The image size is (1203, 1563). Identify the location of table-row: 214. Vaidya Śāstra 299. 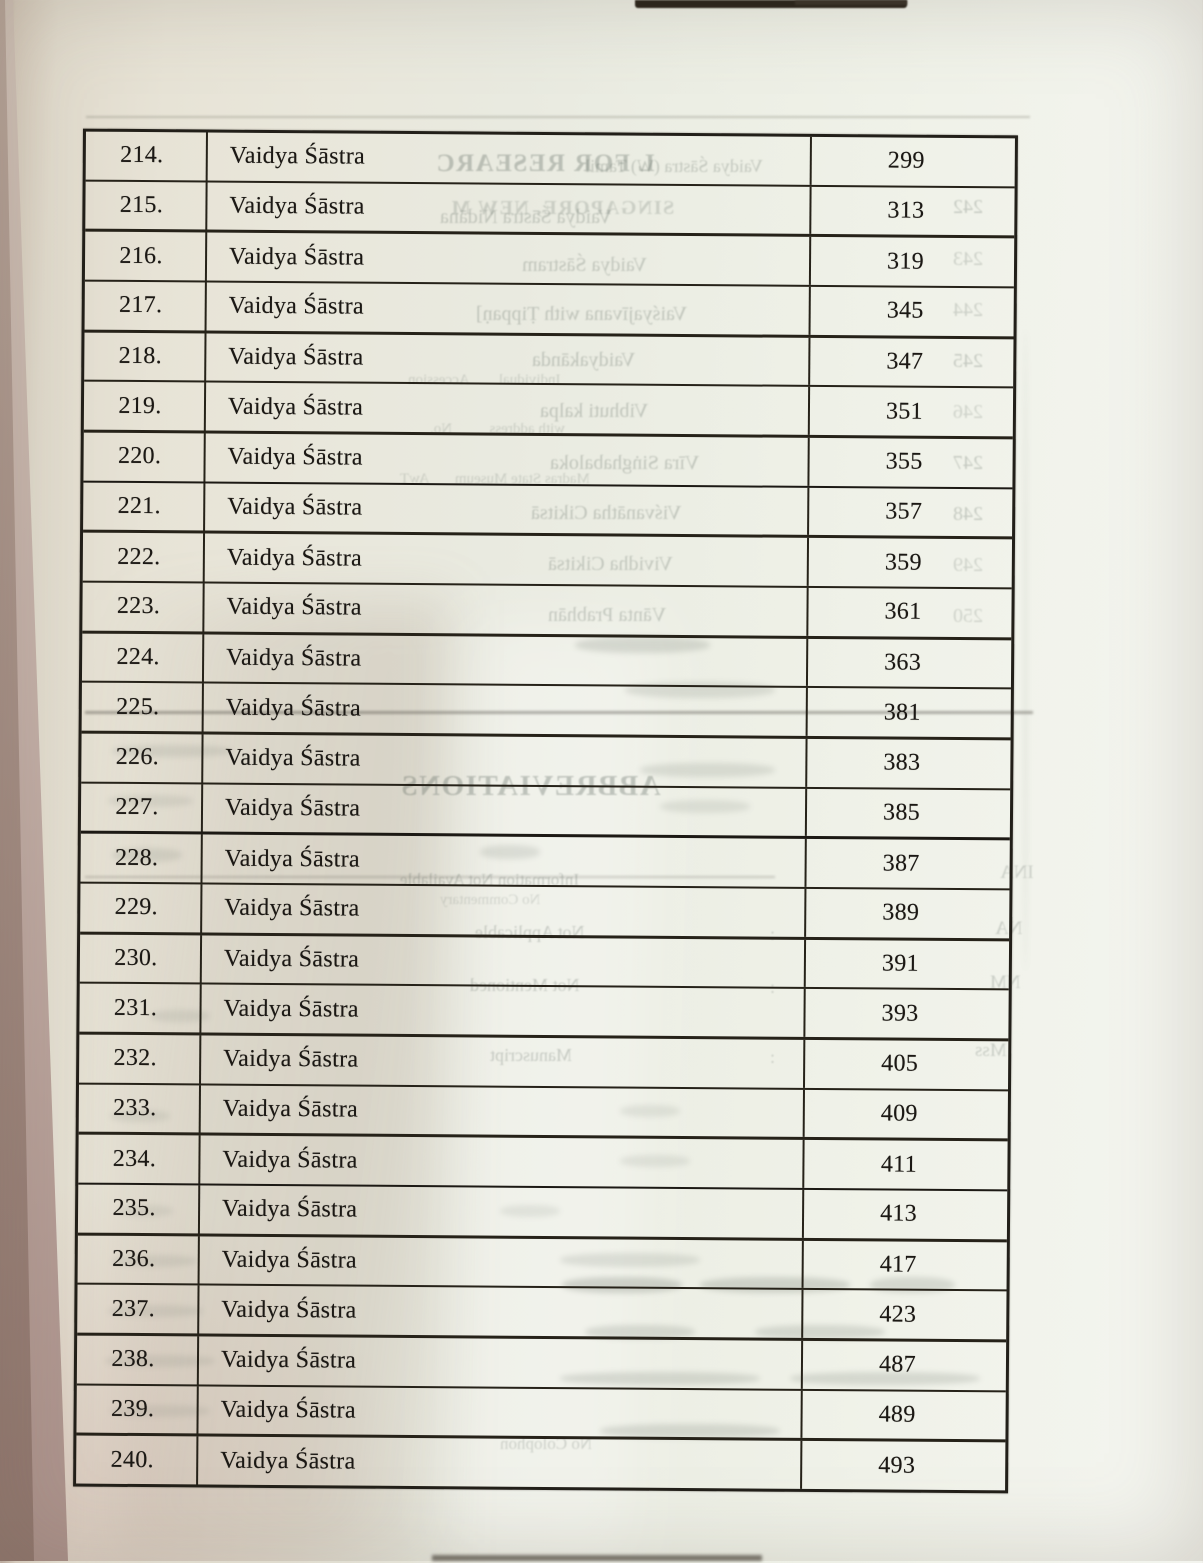
(550, 160).